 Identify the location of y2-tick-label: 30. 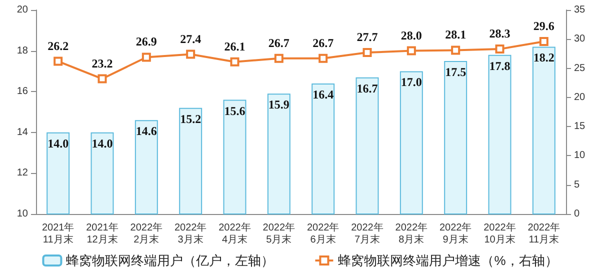
(580, 39).